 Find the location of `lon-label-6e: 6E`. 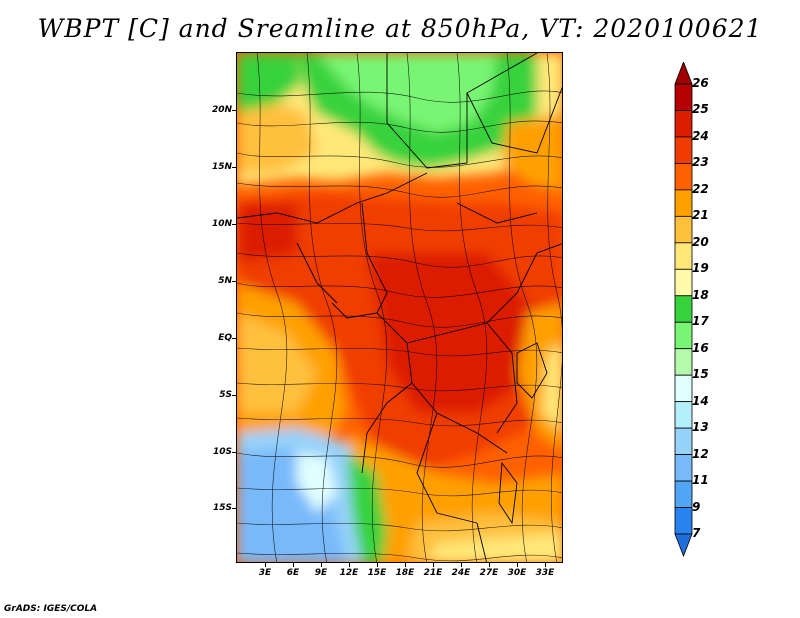

lon-label-6e: 6E is located at coordinates (293, 573).